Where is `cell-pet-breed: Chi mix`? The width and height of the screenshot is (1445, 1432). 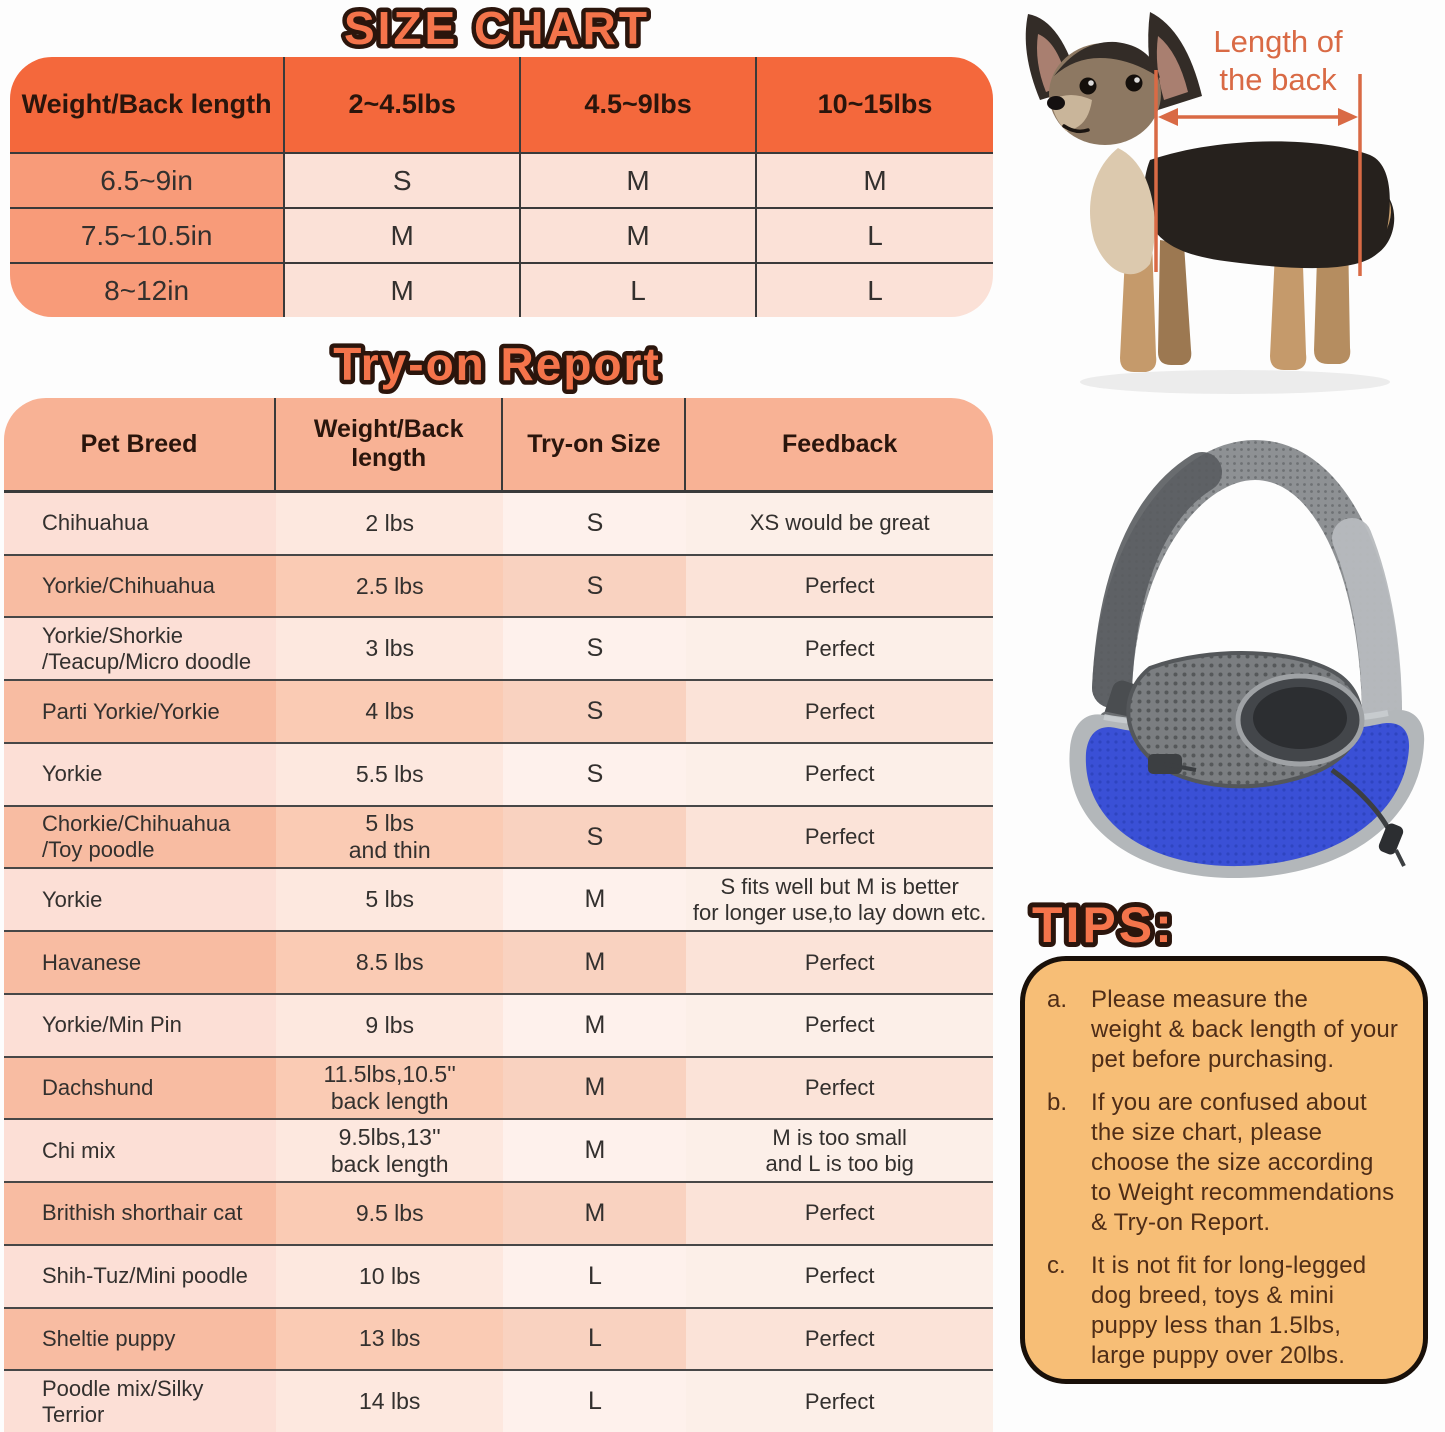
cell-pet-breed: Chi mix is located at coordinates (140, 1151).